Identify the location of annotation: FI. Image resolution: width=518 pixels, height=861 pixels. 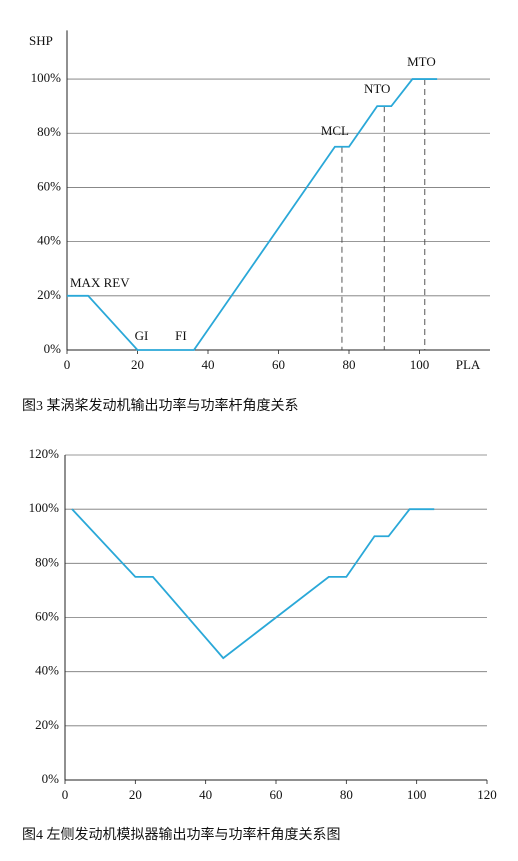
(181, 335).